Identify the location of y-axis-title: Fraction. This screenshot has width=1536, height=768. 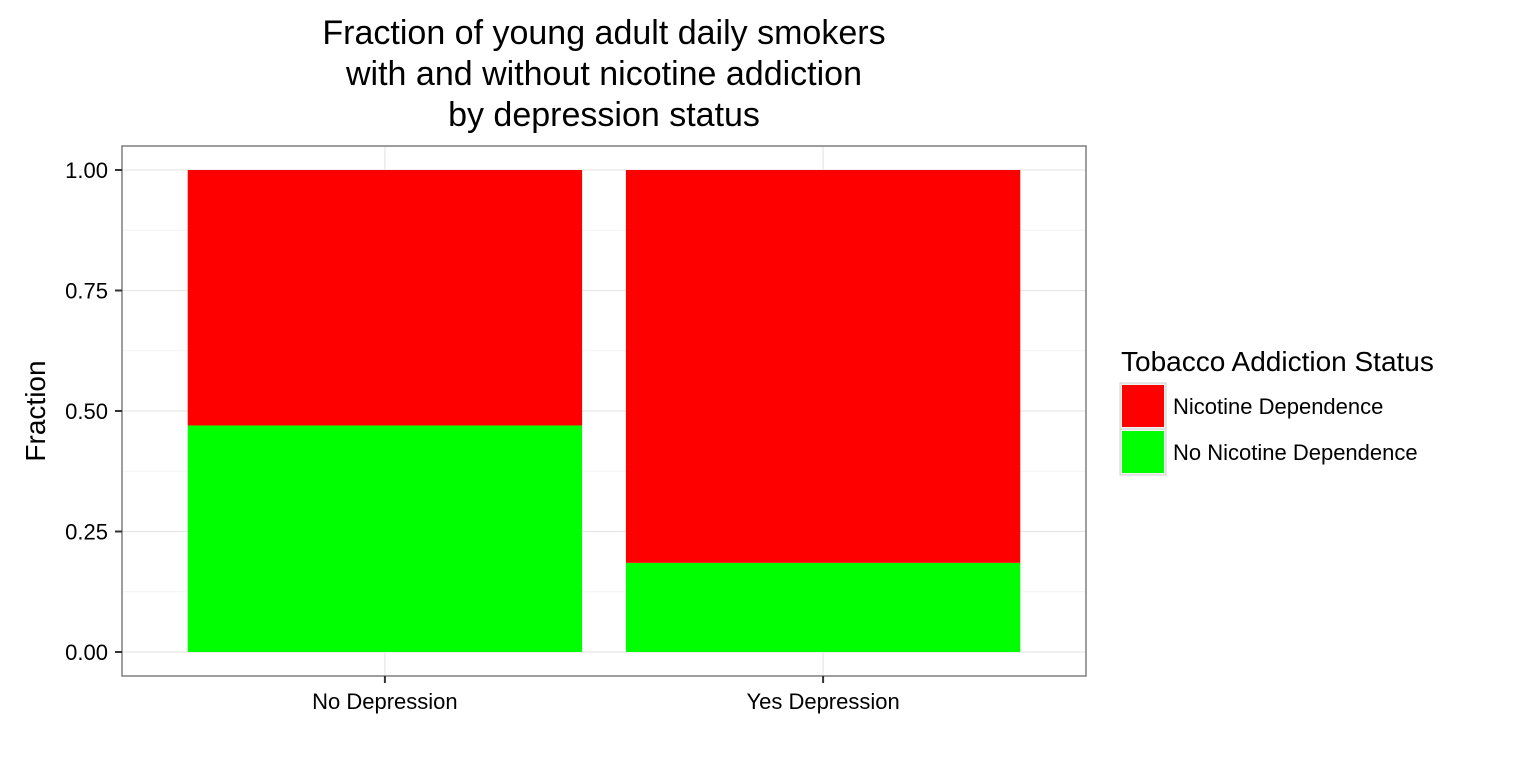
(35, 410).